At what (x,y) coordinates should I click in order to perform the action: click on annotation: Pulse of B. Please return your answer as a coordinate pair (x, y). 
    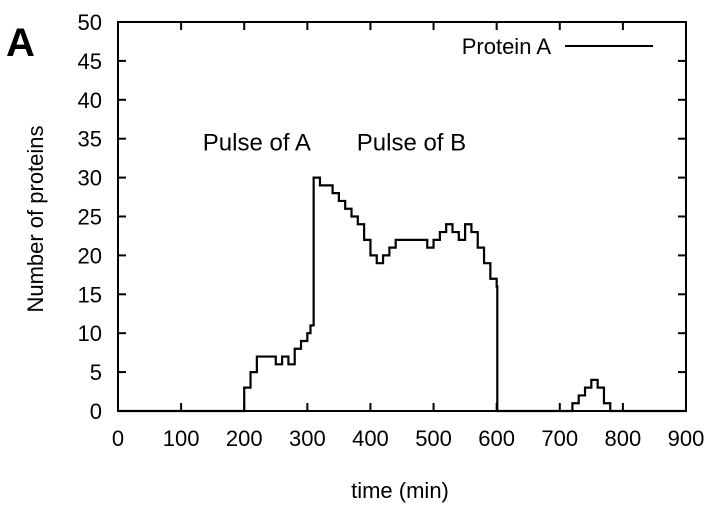
    Looking at the image, I should click on (411, 142).